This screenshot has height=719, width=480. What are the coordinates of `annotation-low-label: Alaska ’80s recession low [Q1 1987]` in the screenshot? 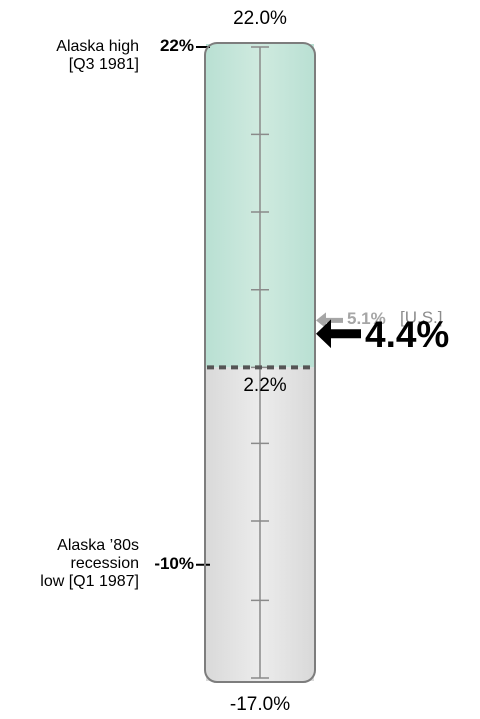 It's located at (69, 564).